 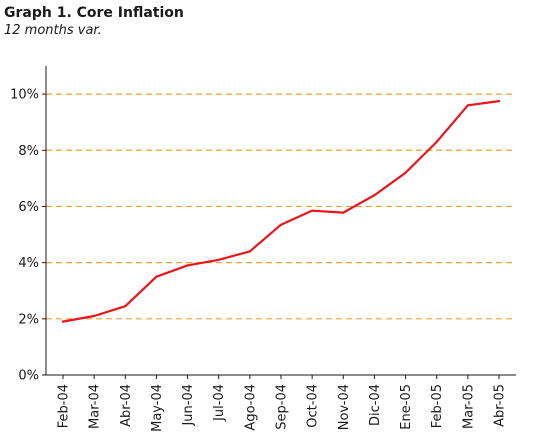 I want to click on y-tick-label-3: 6%, so click(x=28, y=207).